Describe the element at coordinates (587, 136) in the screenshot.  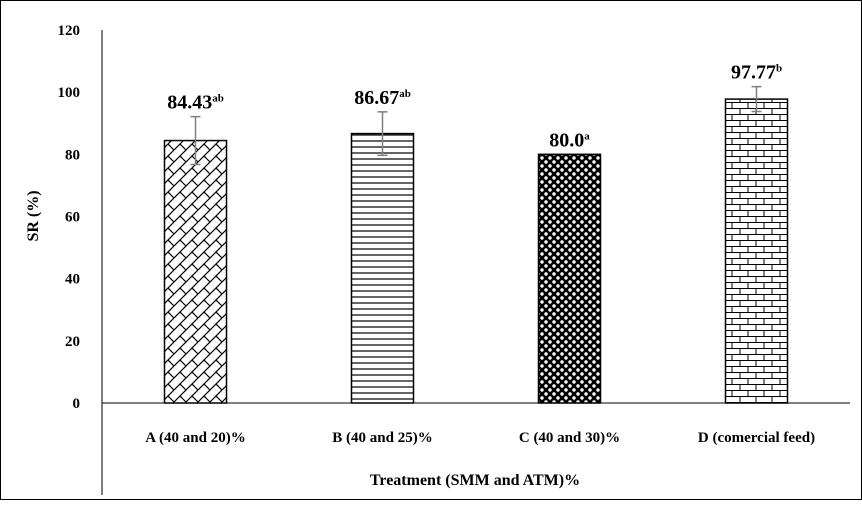
I see `significance-letter: a` at that location.